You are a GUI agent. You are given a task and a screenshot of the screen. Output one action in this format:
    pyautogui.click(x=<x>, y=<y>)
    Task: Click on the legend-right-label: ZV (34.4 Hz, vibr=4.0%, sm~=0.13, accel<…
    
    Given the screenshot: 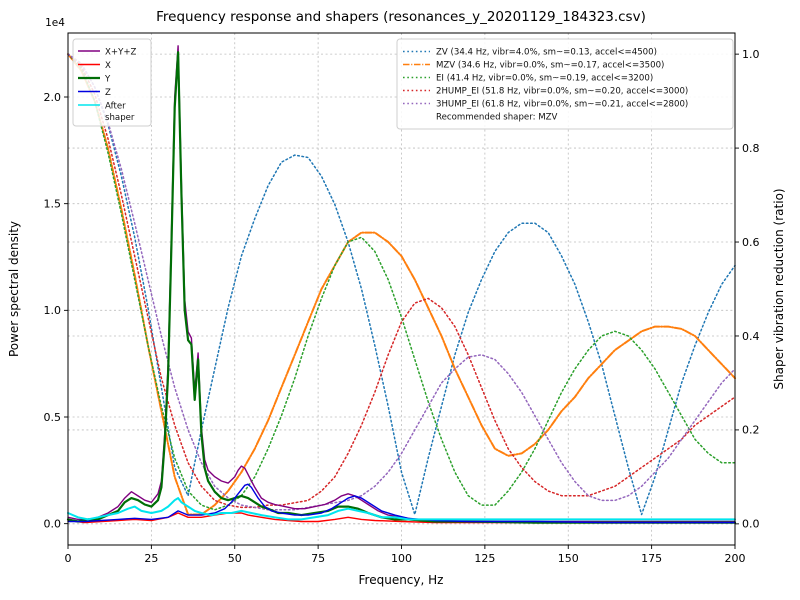 What is the action you would take?
    pyautogui.click(x=546, y=53)
    